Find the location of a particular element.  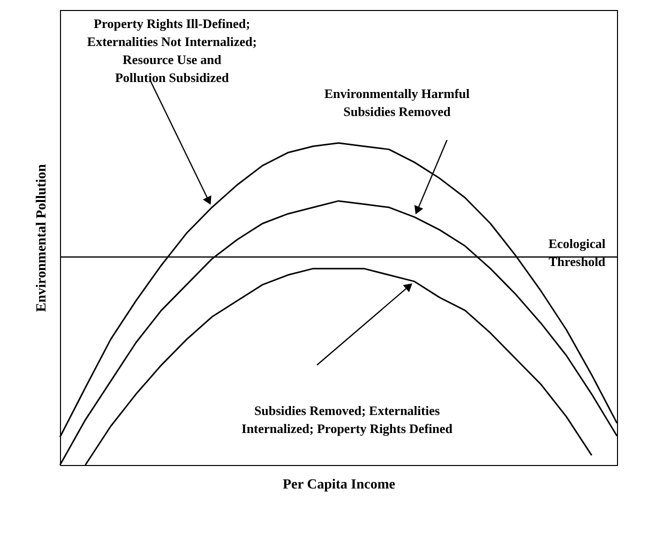

text: Property Rights Ill-Defined; Externalities Not Internalized; Resource Use and Pollution Subsidized is located at coordinates (172, 50).